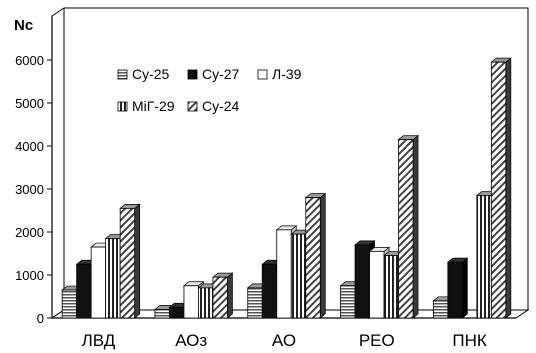 The image size is (536, 353). What do you see at coordinates (29, 103) in the screenshot?
I see `y-tick-label: 5000` at bounding box center [29, 103].